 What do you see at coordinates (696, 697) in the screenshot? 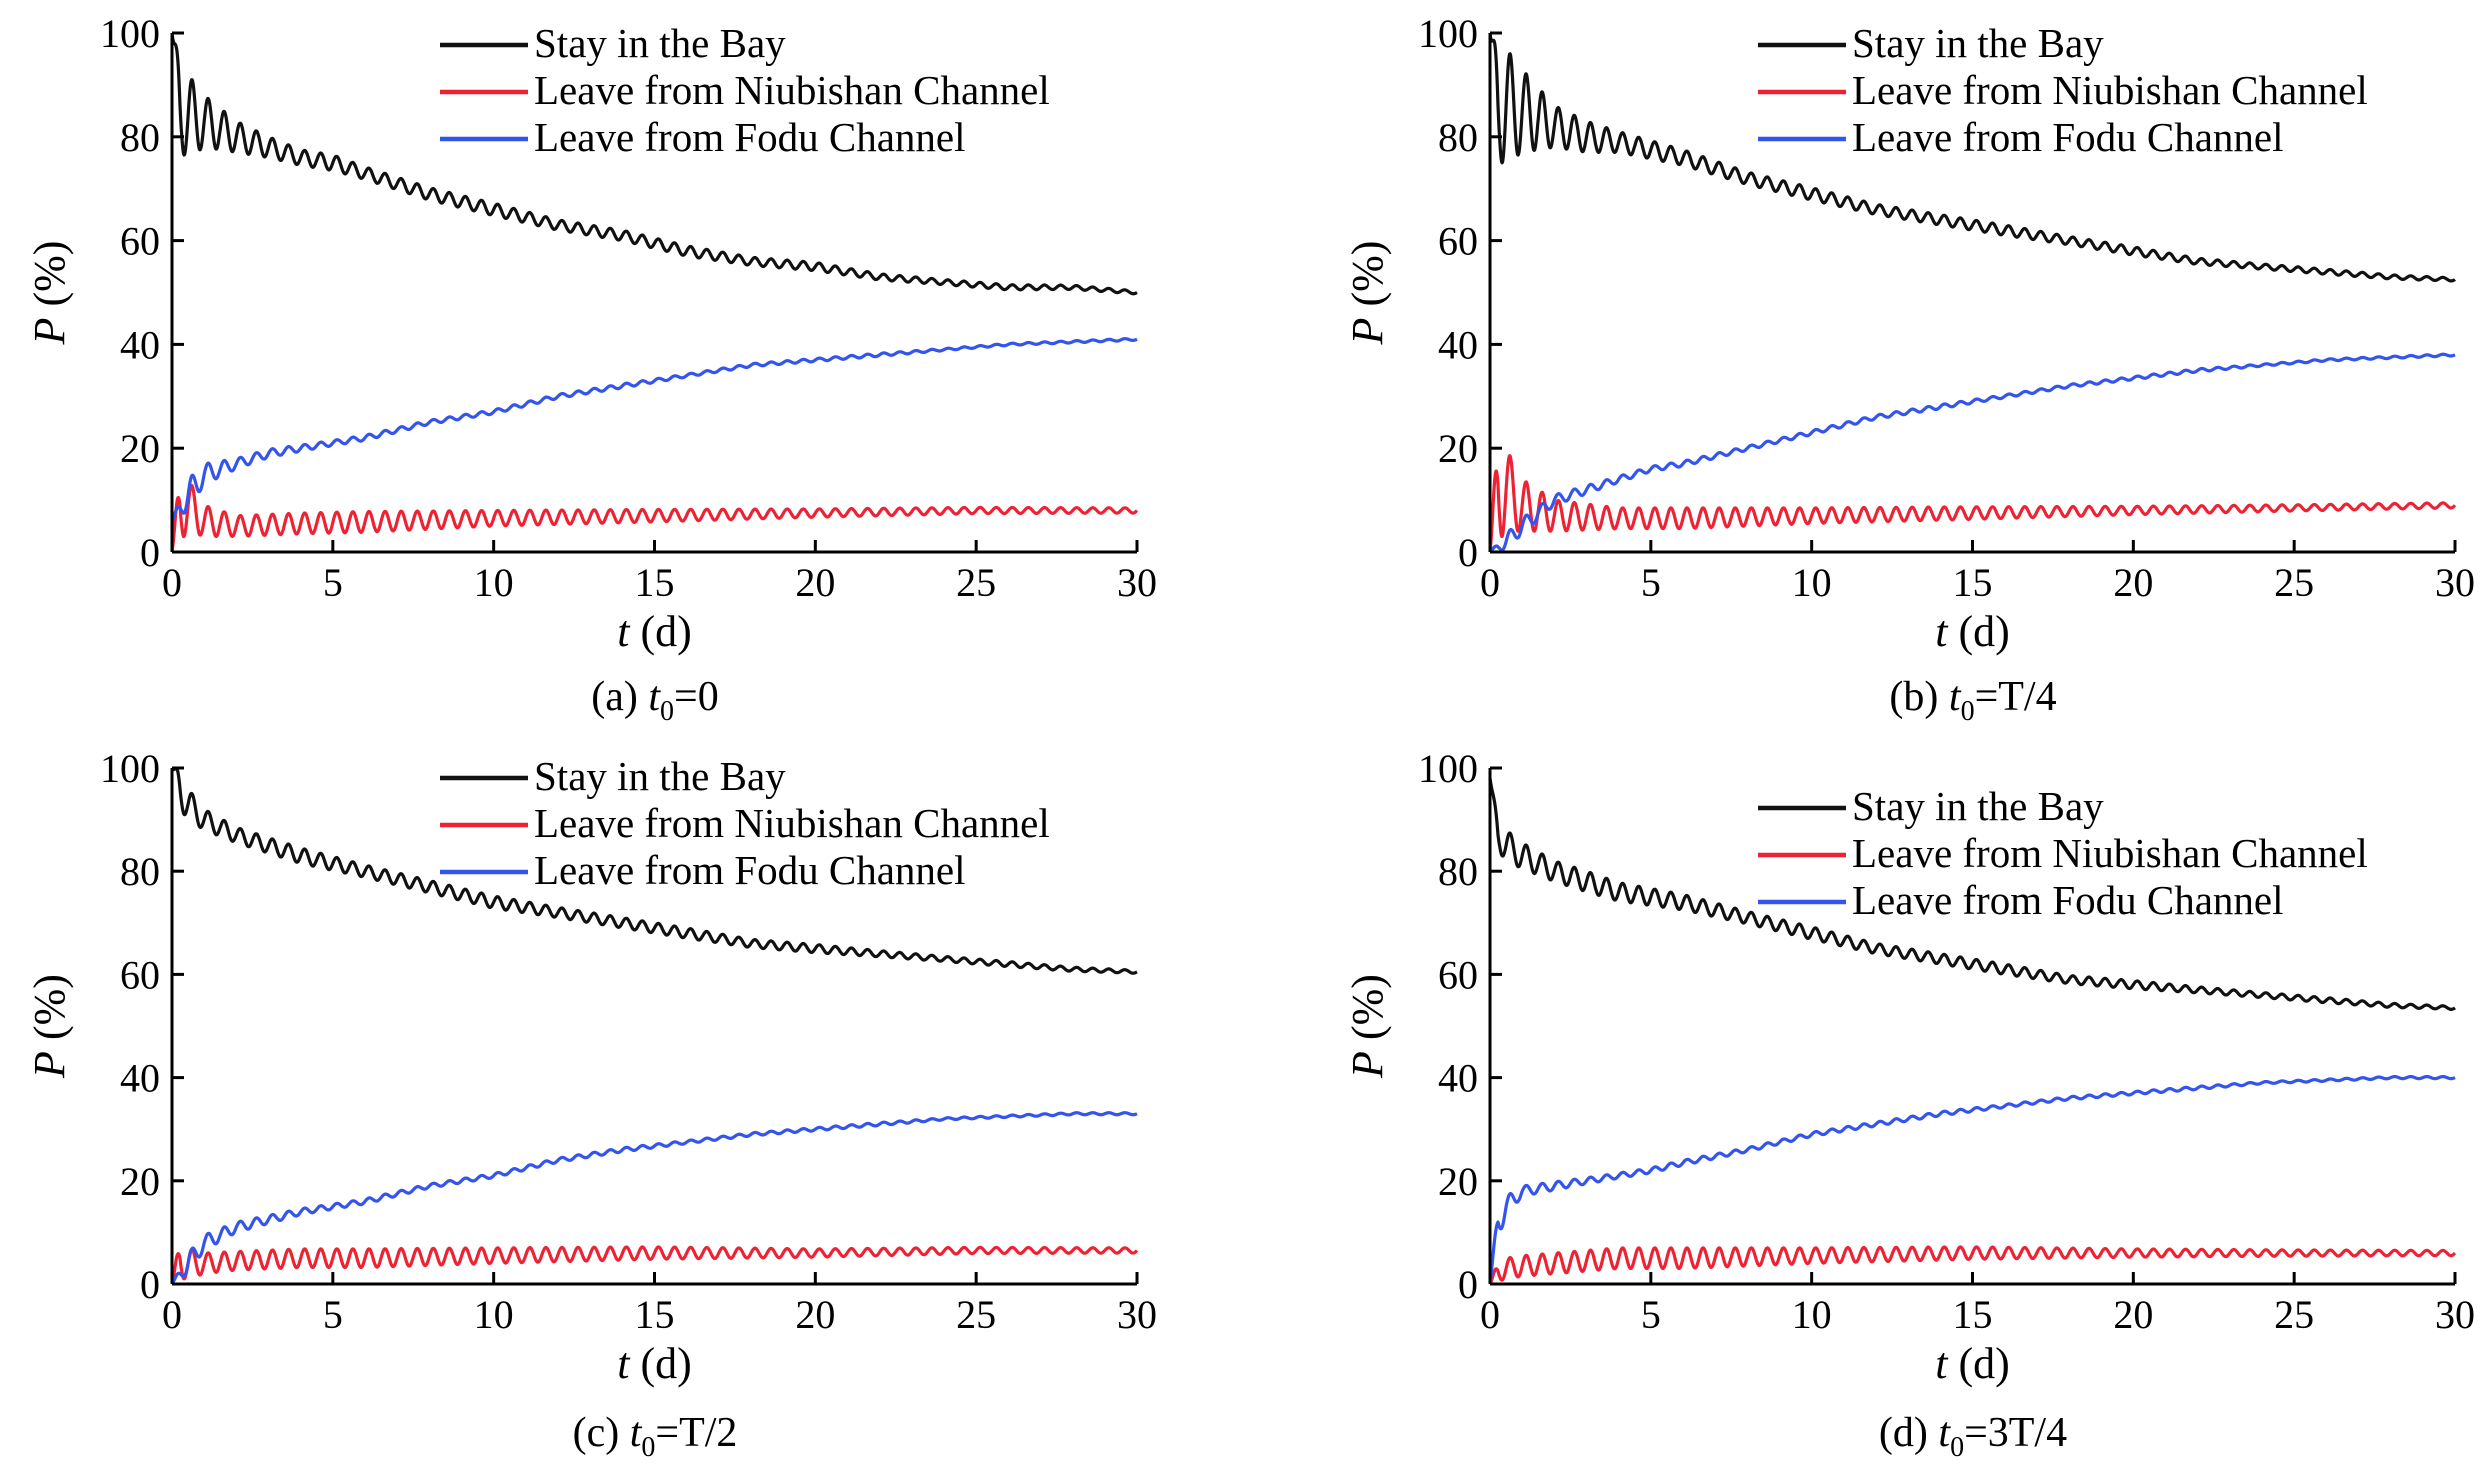
I see `caption-rest: =0` at bounding box center [696, 697].